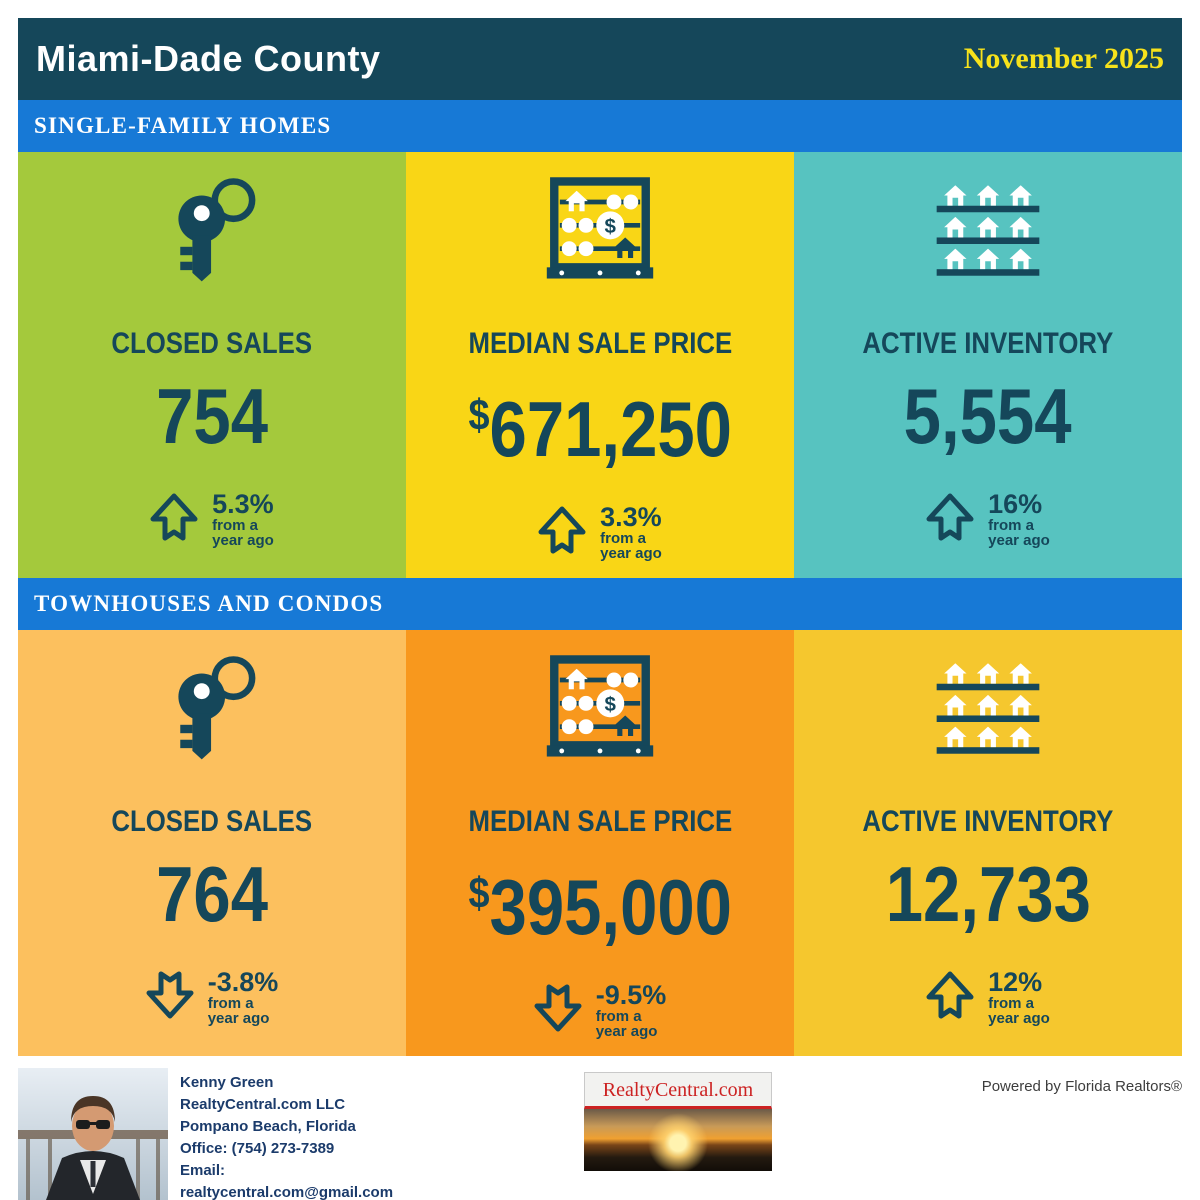 The height and width of the screenshot is (1200, 1200). I want to click on powered-by-text: Powered by Florida Realtors®, so click(1081, 1086).